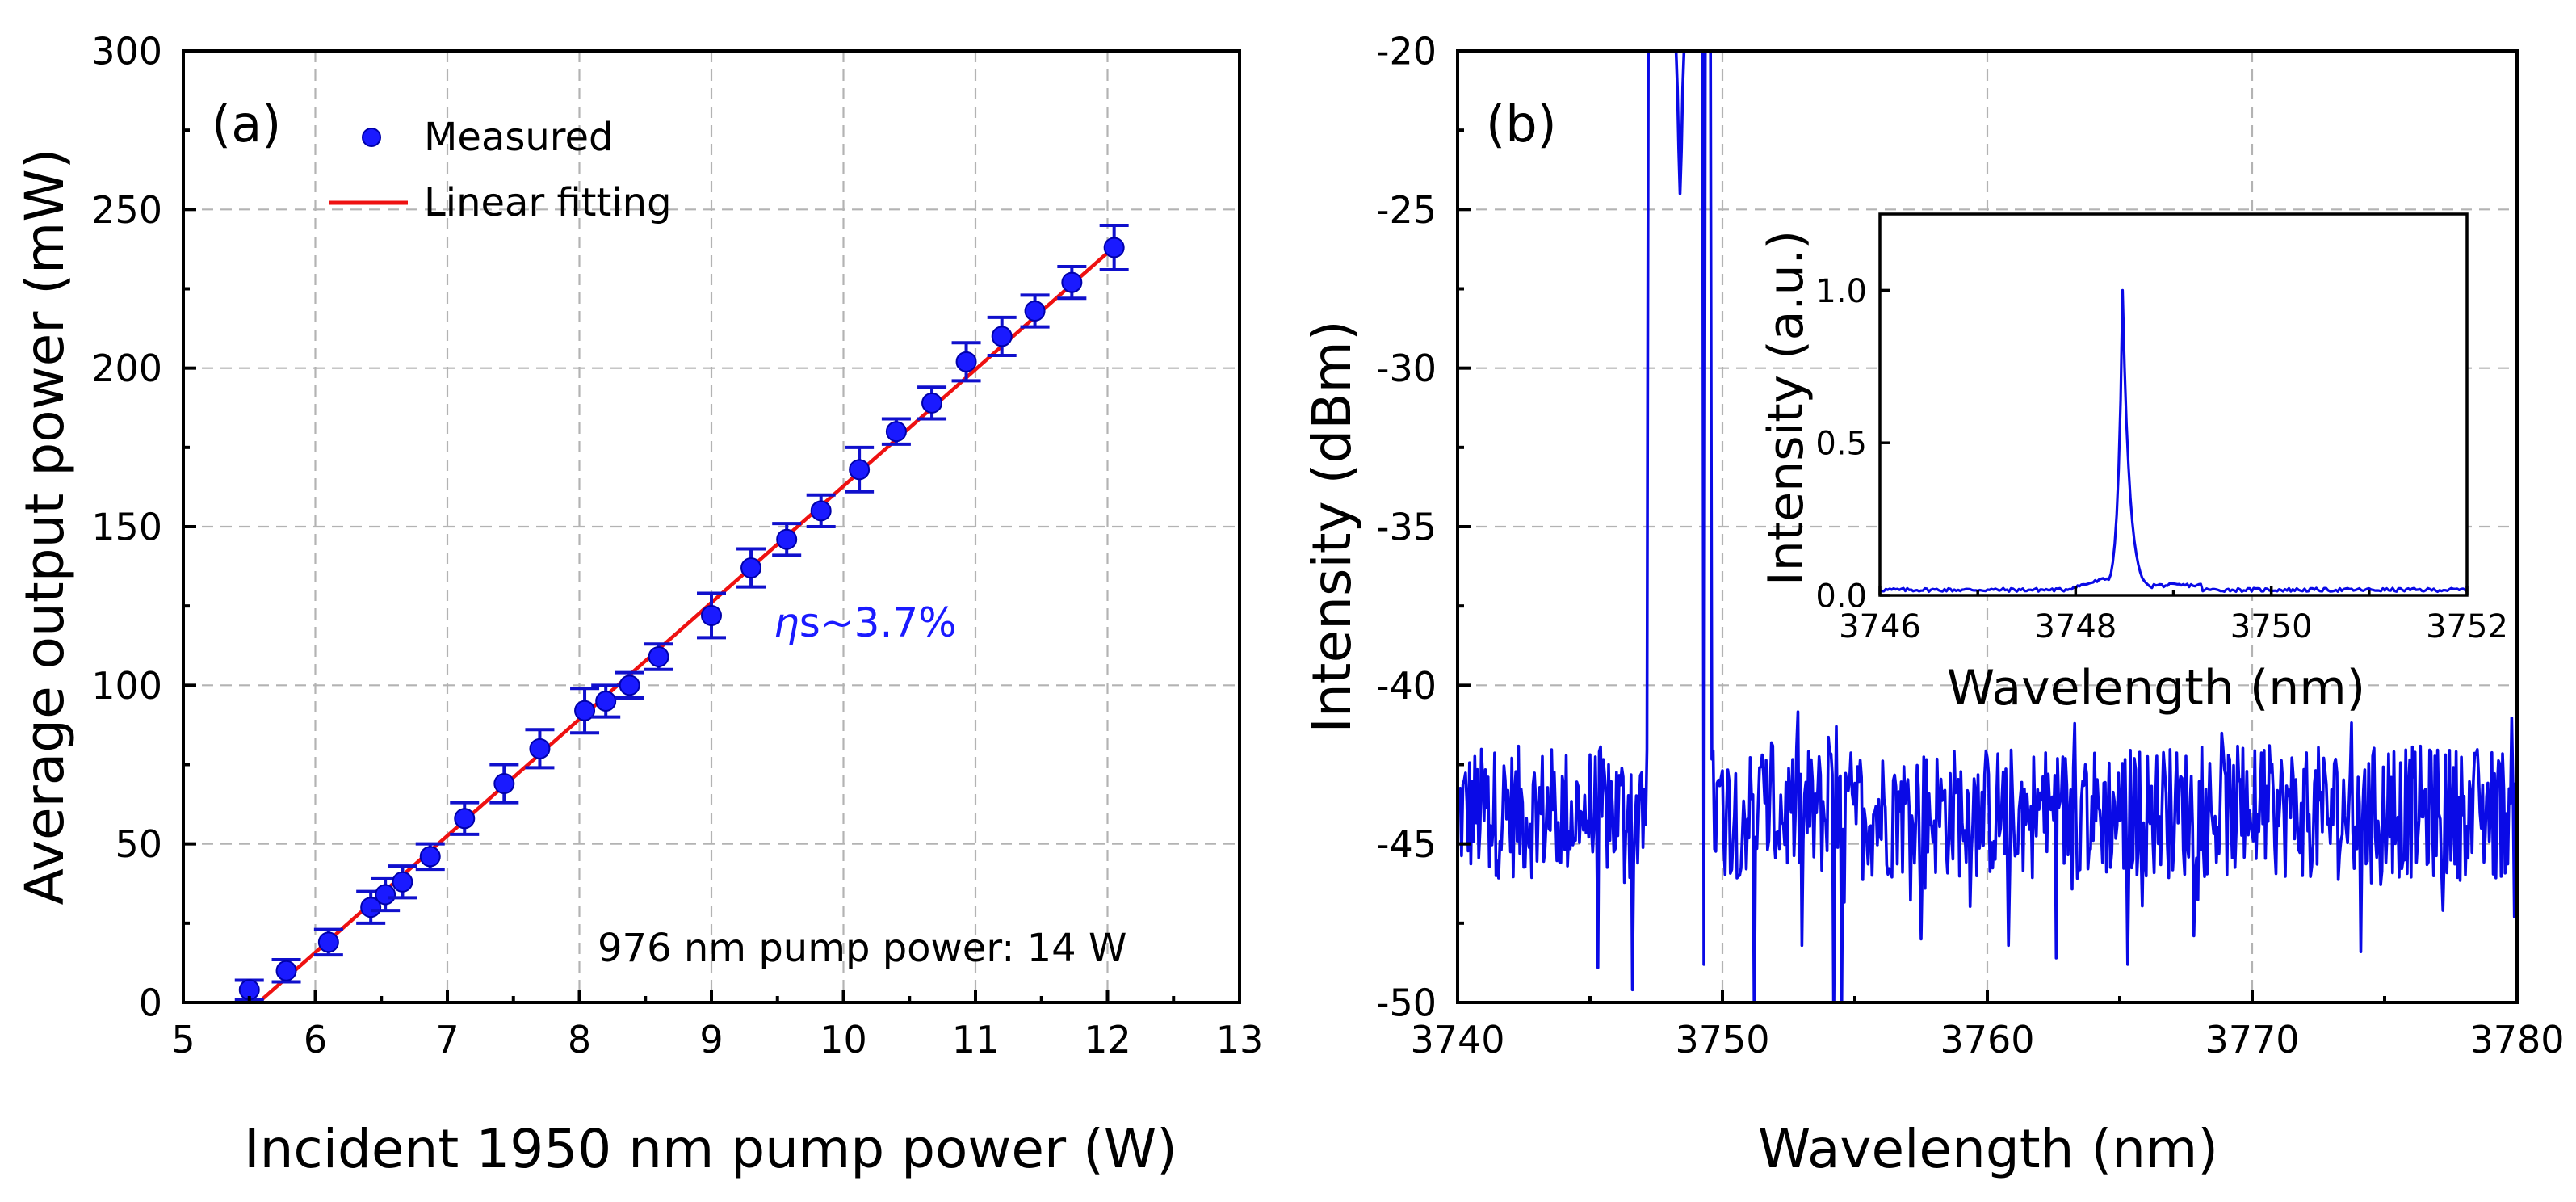  What do you see at coordinates (865, 622) in the screenshot?
I see `slope-efficiency-annotation: ηs~3.7%` at bounding box center [865, 622].